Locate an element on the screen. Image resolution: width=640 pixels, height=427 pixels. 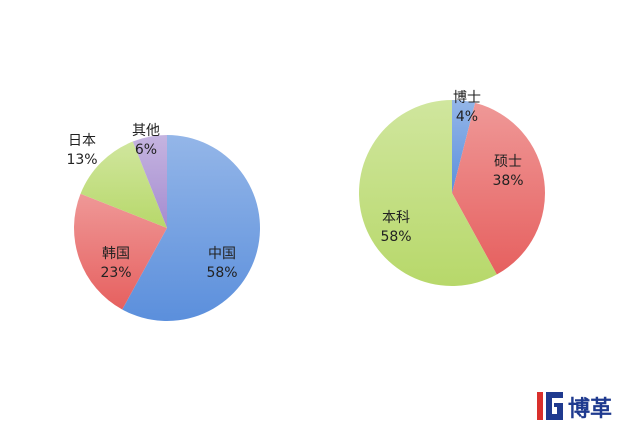
logo-text: 博革 is located at coordinates (590, 409).